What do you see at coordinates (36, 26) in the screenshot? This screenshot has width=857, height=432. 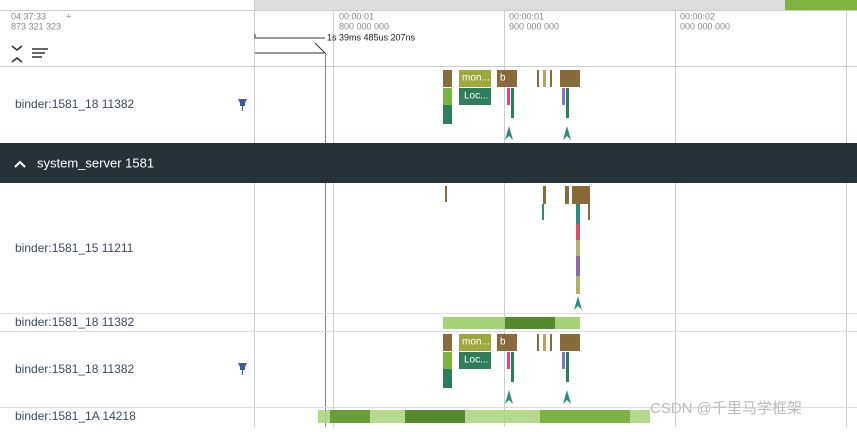 I see `offset: 873 321 323` at bounding box center [36, 26].